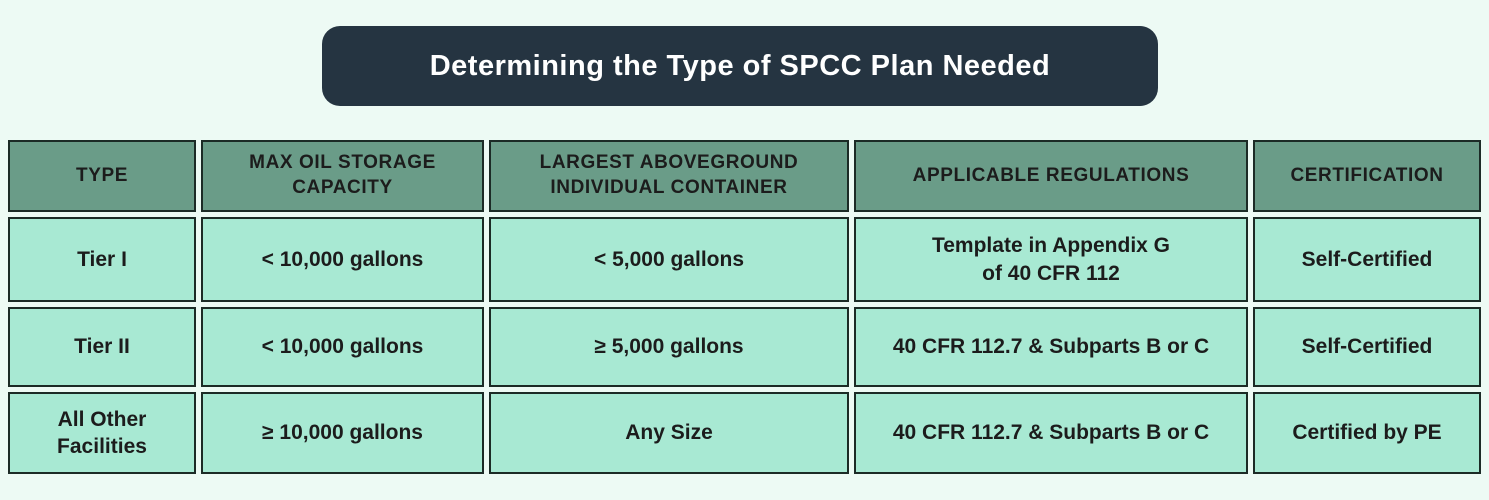 Image resolution: width=1489 pixels, height=500 pixels. I want to click on title-banner: Determining the Type of SPCC Plan Needed, so click(740, 66).